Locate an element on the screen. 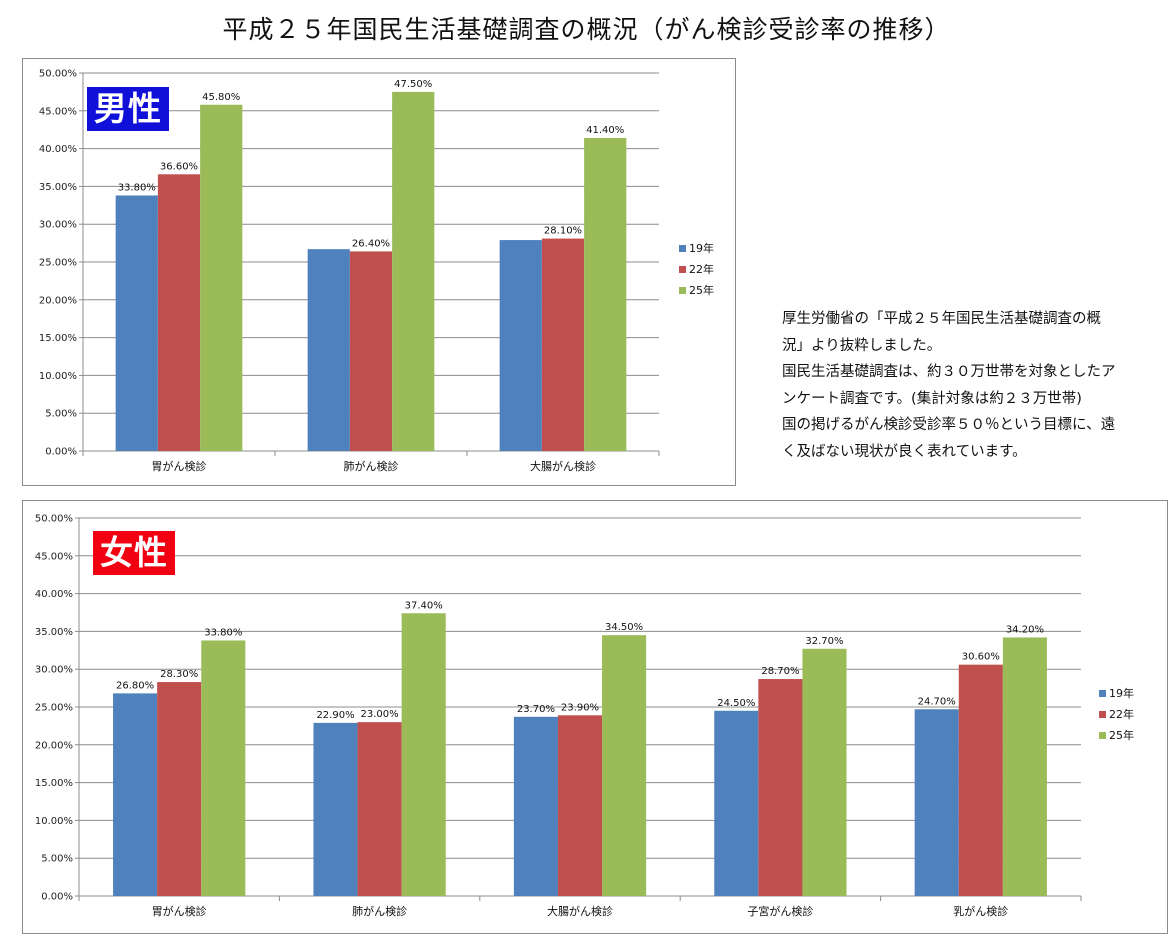 Image resolution: width=1173 pixels, height=952 pixels. data-label: 45.80% is located at coordinates (221, 97).